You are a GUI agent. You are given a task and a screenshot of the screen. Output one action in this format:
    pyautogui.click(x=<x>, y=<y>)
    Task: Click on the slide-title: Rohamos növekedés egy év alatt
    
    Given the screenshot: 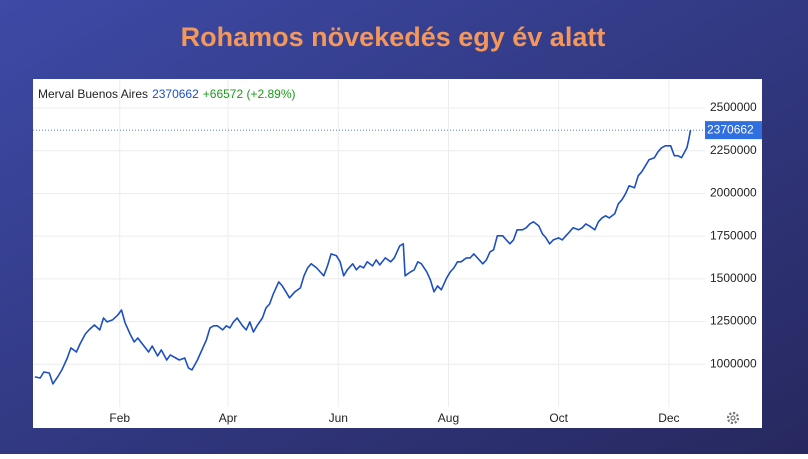 What is the action you would take?
    pyautogui.click(x=393, y=37)
    